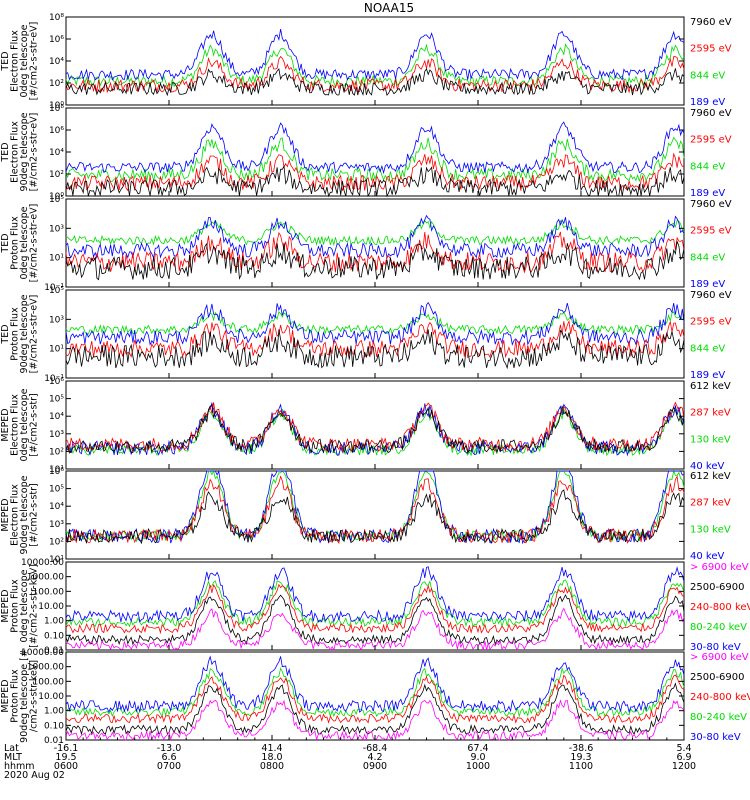  What do you see at coordinates (715, 647) in the screenshot?
I see `legend-entry: 30-80 keV` at bounding box center [715, 647].